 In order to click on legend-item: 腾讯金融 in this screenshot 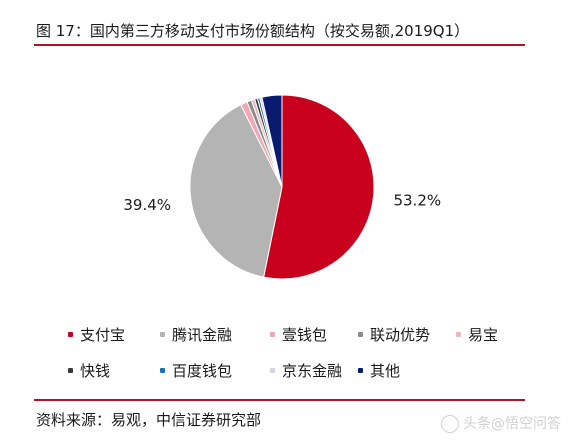, I will do `click(196, 334)`.